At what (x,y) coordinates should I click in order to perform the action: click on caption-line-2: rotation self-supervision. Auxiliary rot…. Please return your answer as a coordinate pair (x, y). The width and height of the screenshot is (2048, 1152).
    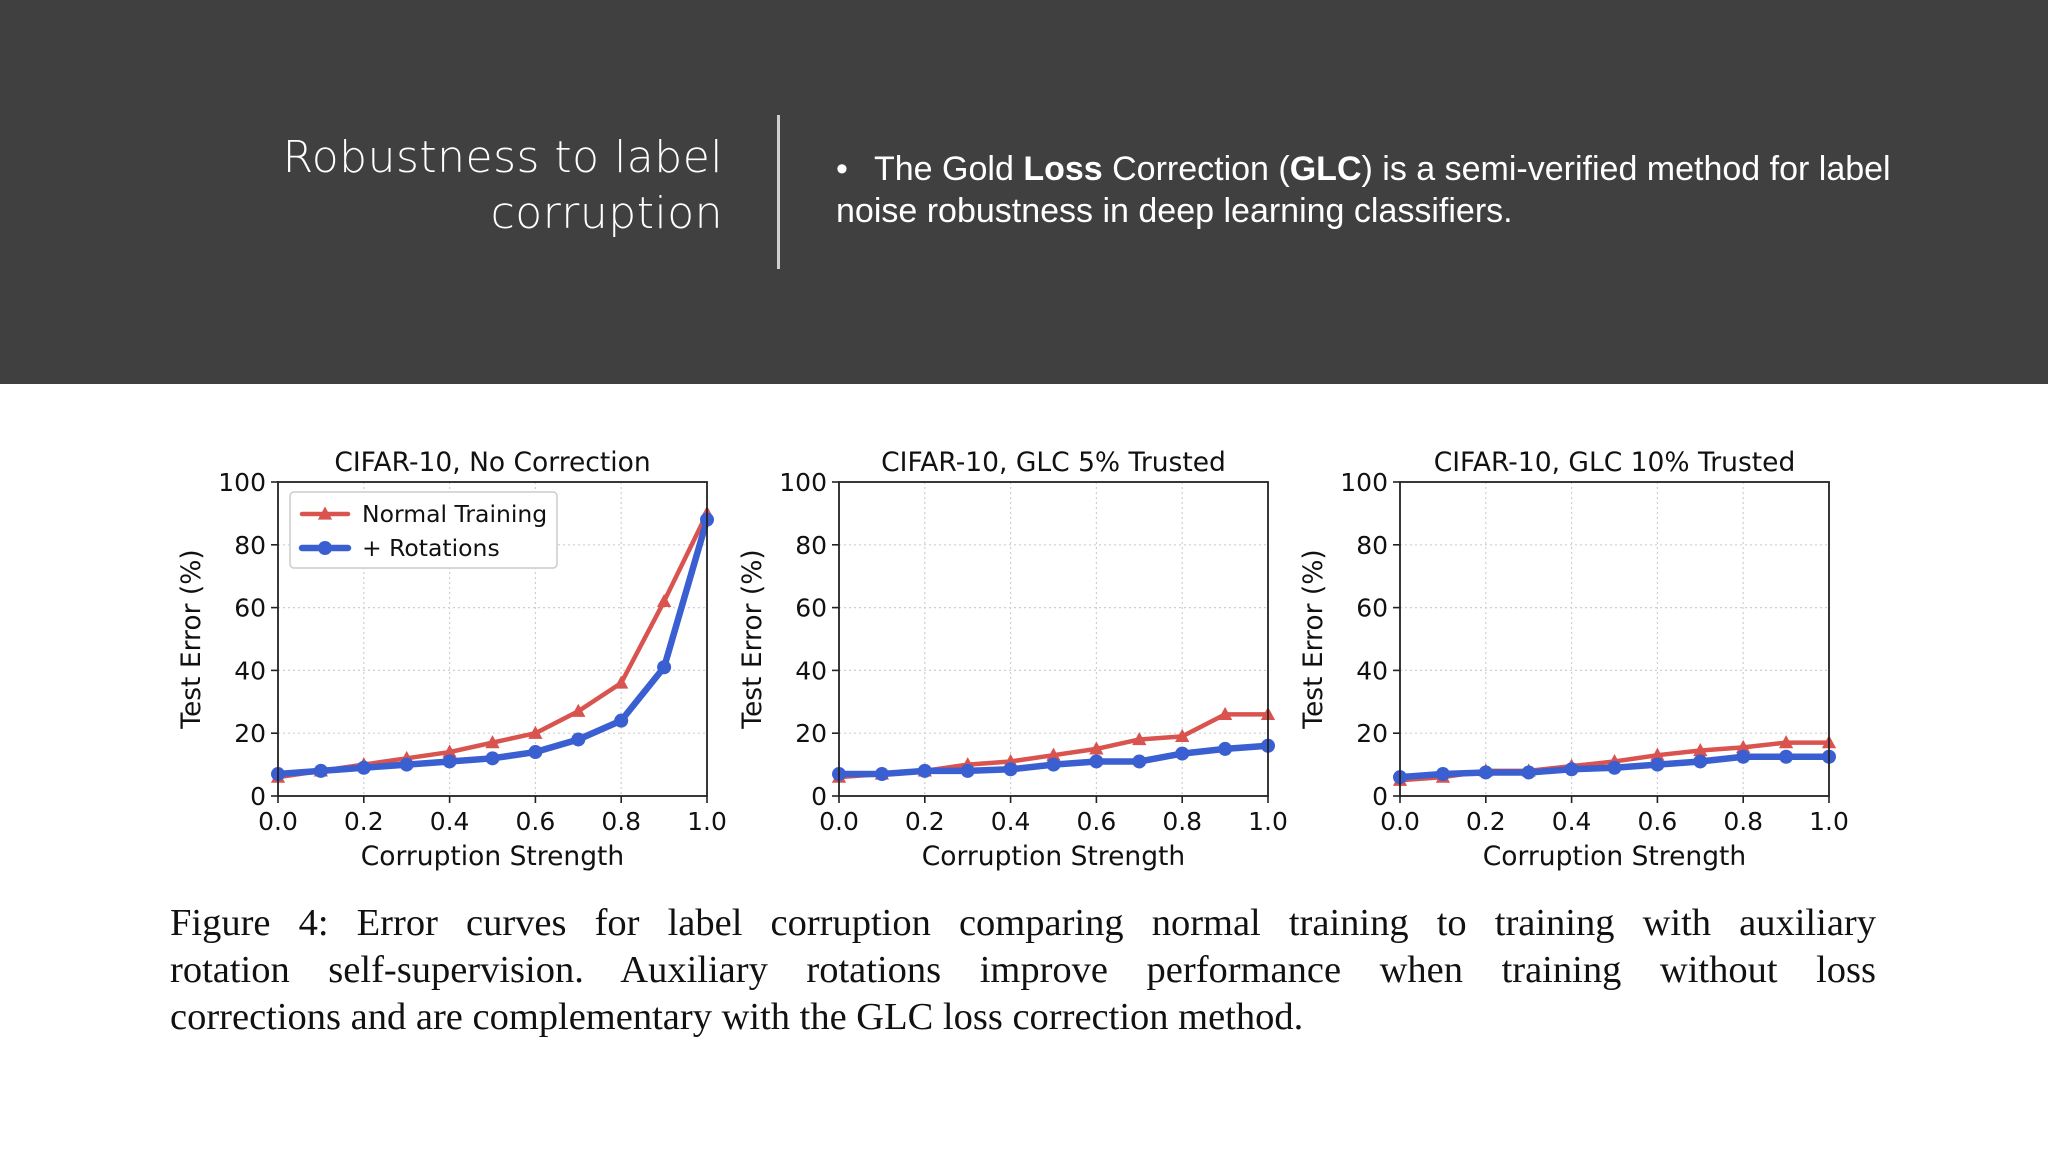
    Looking at the image, I should click on (1023, 970).